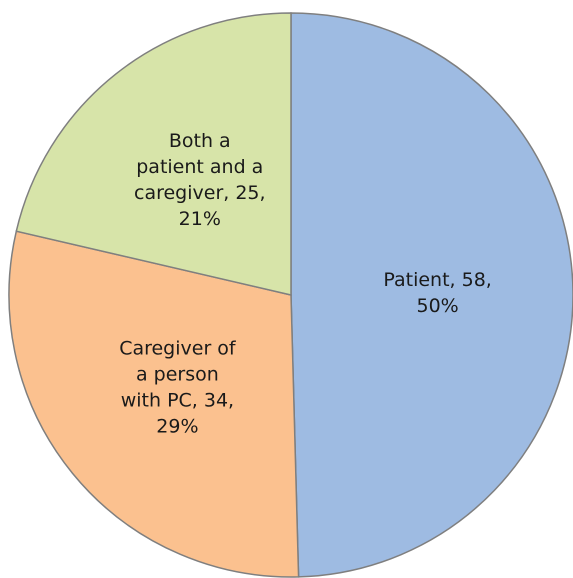 This screenshot has height=578, width=573. I want to click on slice-label-line: a person, so click(177, 375).